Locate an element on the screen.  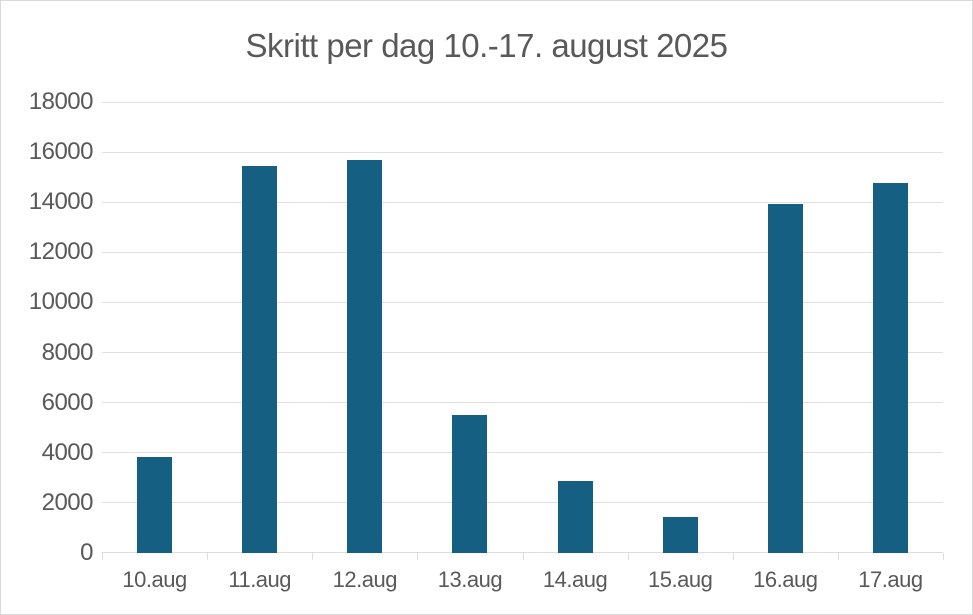
y-axis-tick-label: 14000 is located at coordinates (61, 202).